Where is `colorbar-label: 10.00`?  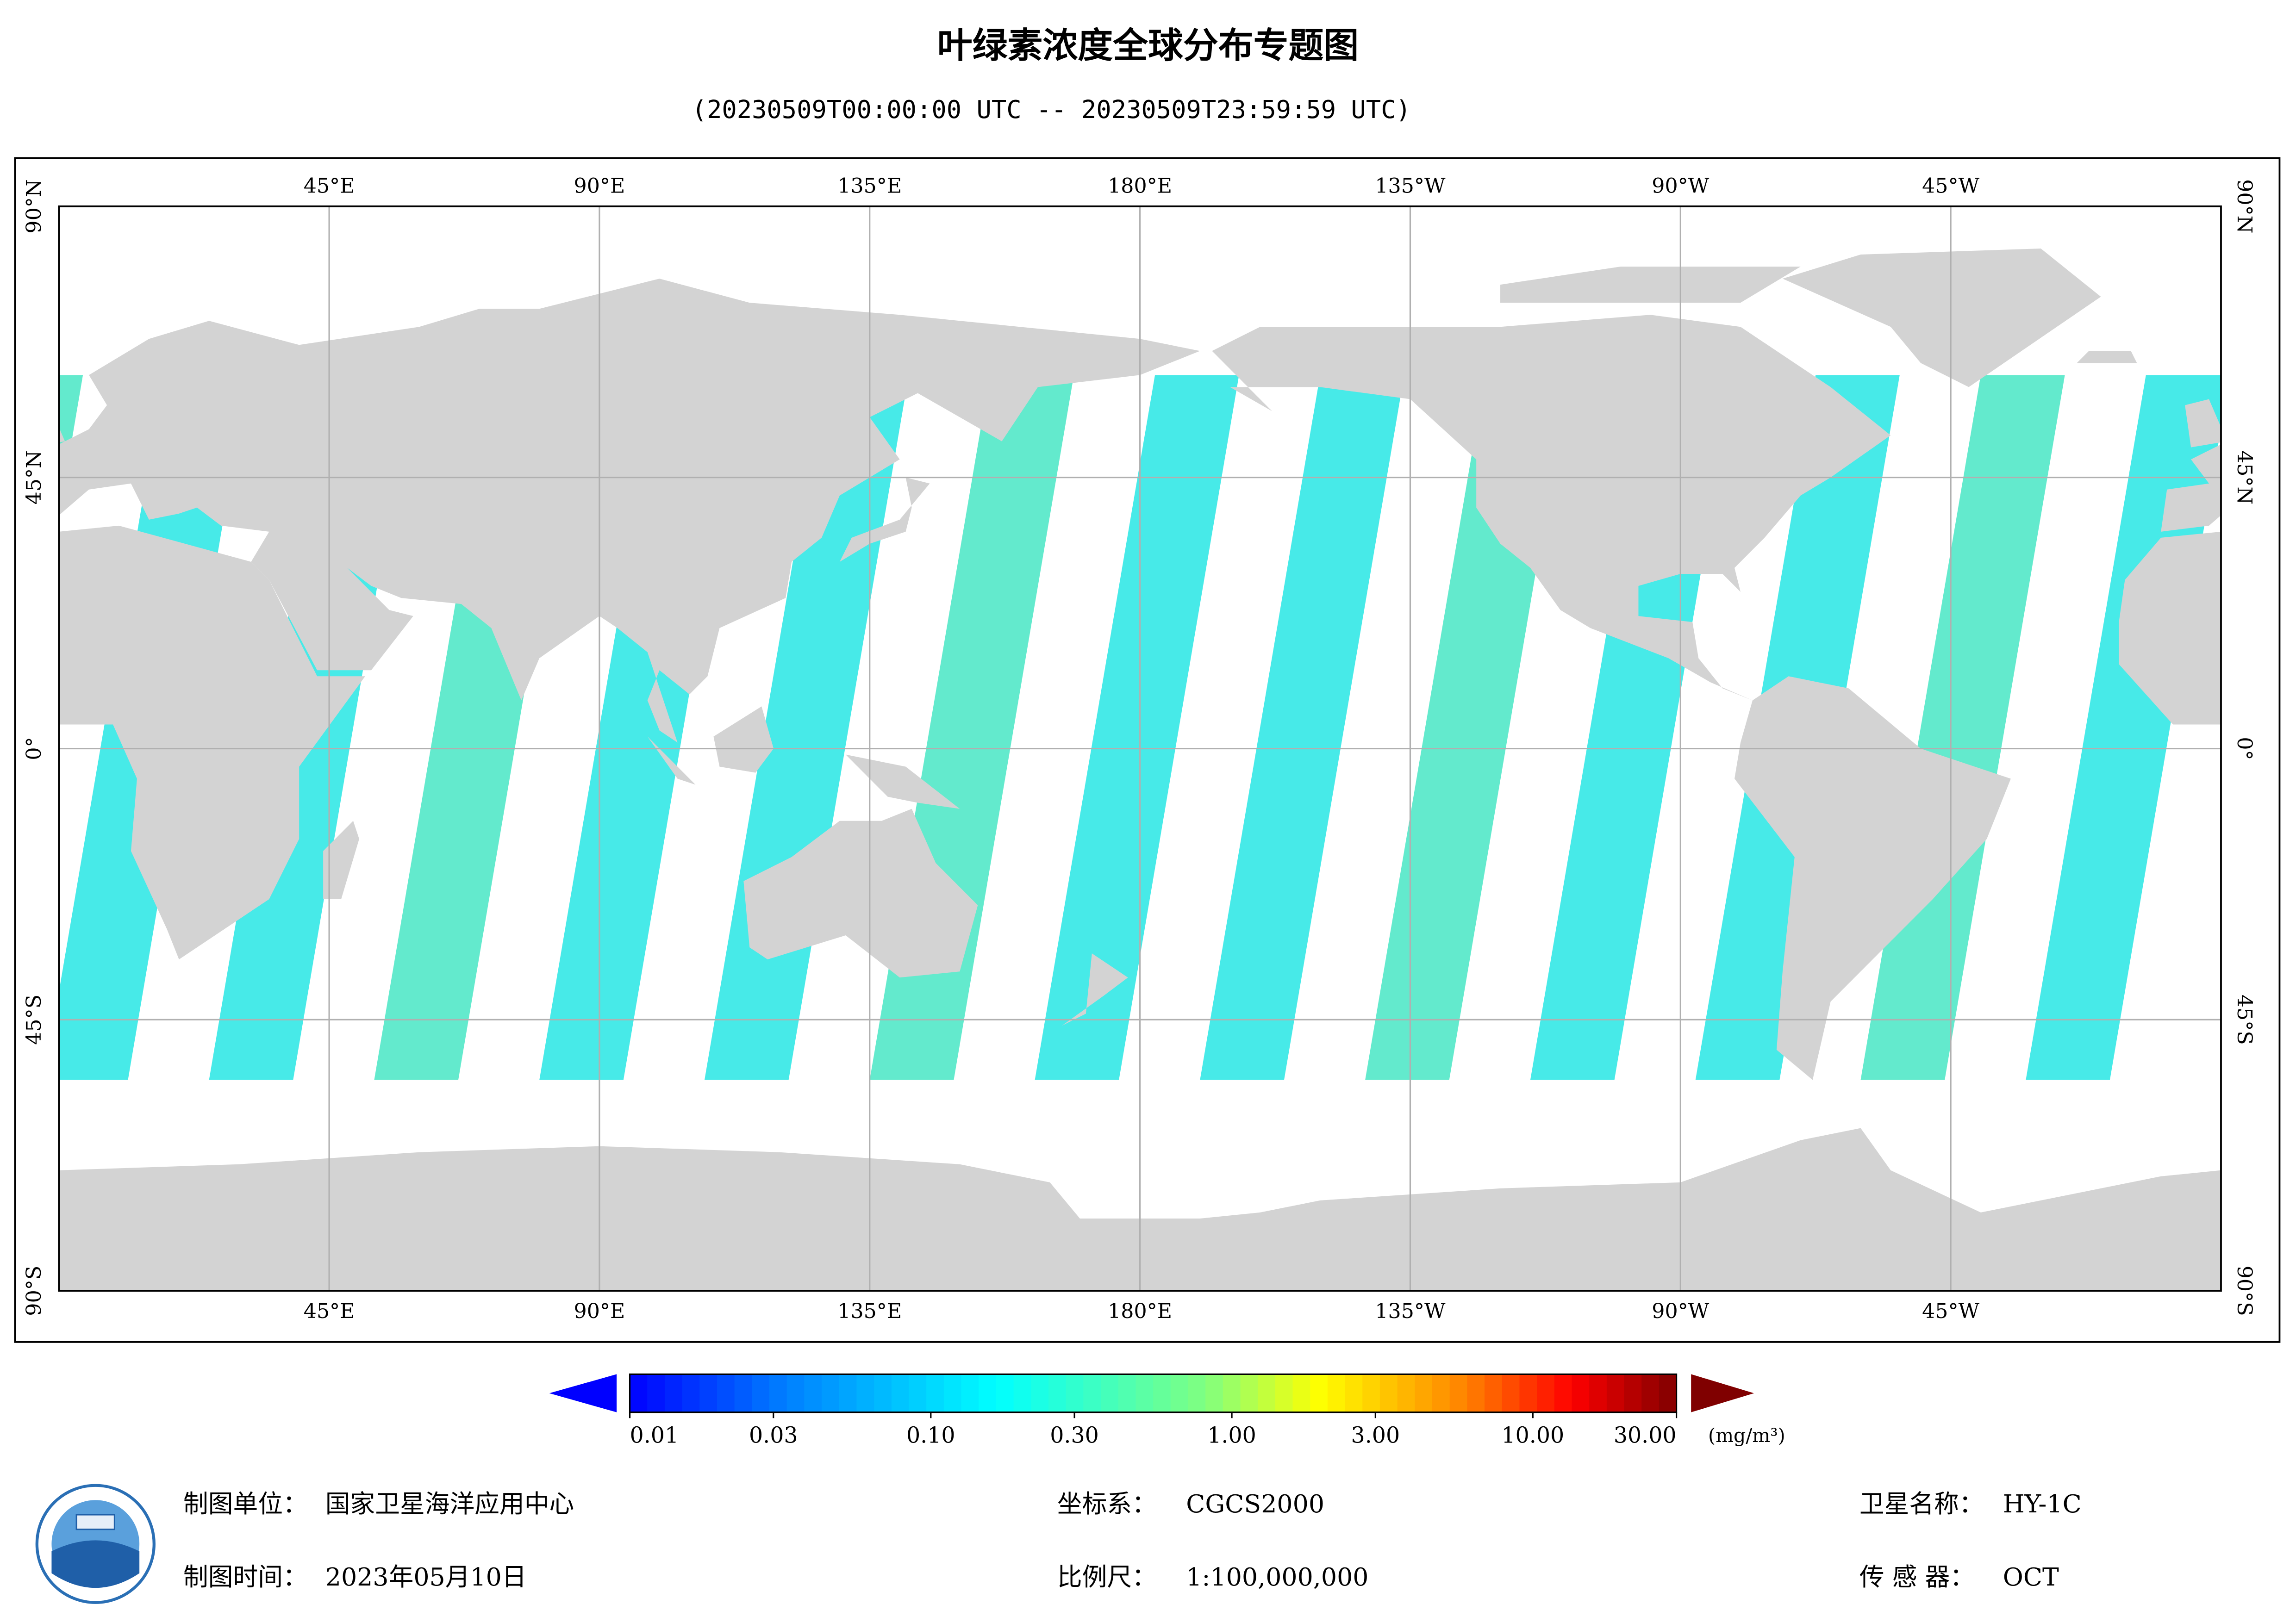 colorbar-label: 10.00 is located at coordinates (1532, 1435).